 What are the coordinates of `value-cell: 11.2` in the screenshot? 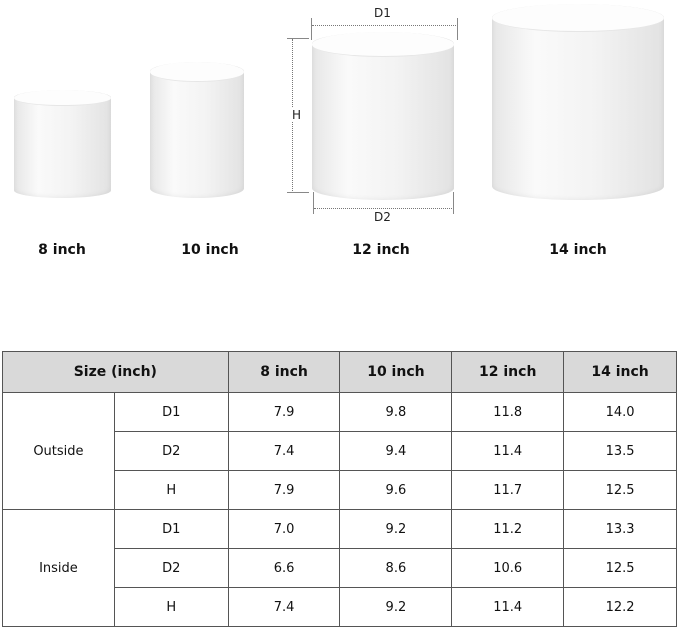 It's located at (508, 529).